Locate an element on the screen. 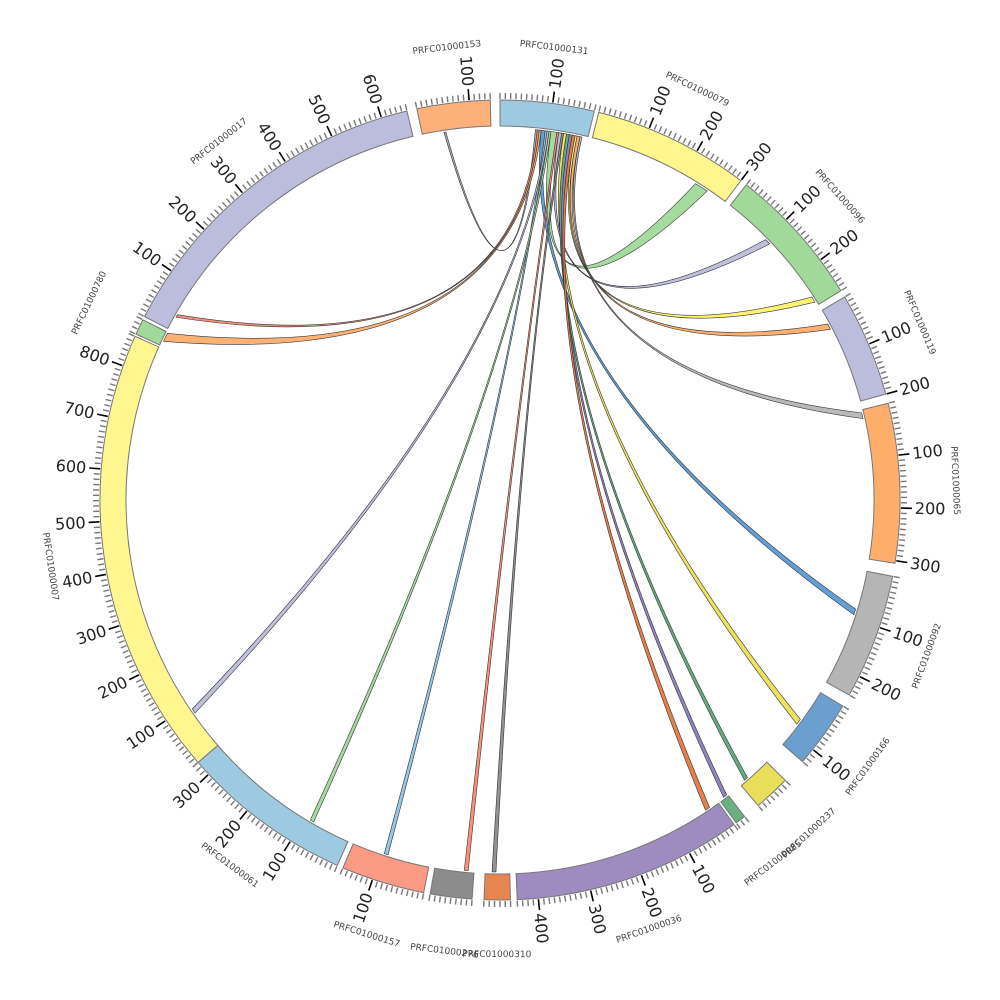 The height and width of the screenshot is (1000, 1000). segment-prfc01000780 is located at coordinates (151, 332).